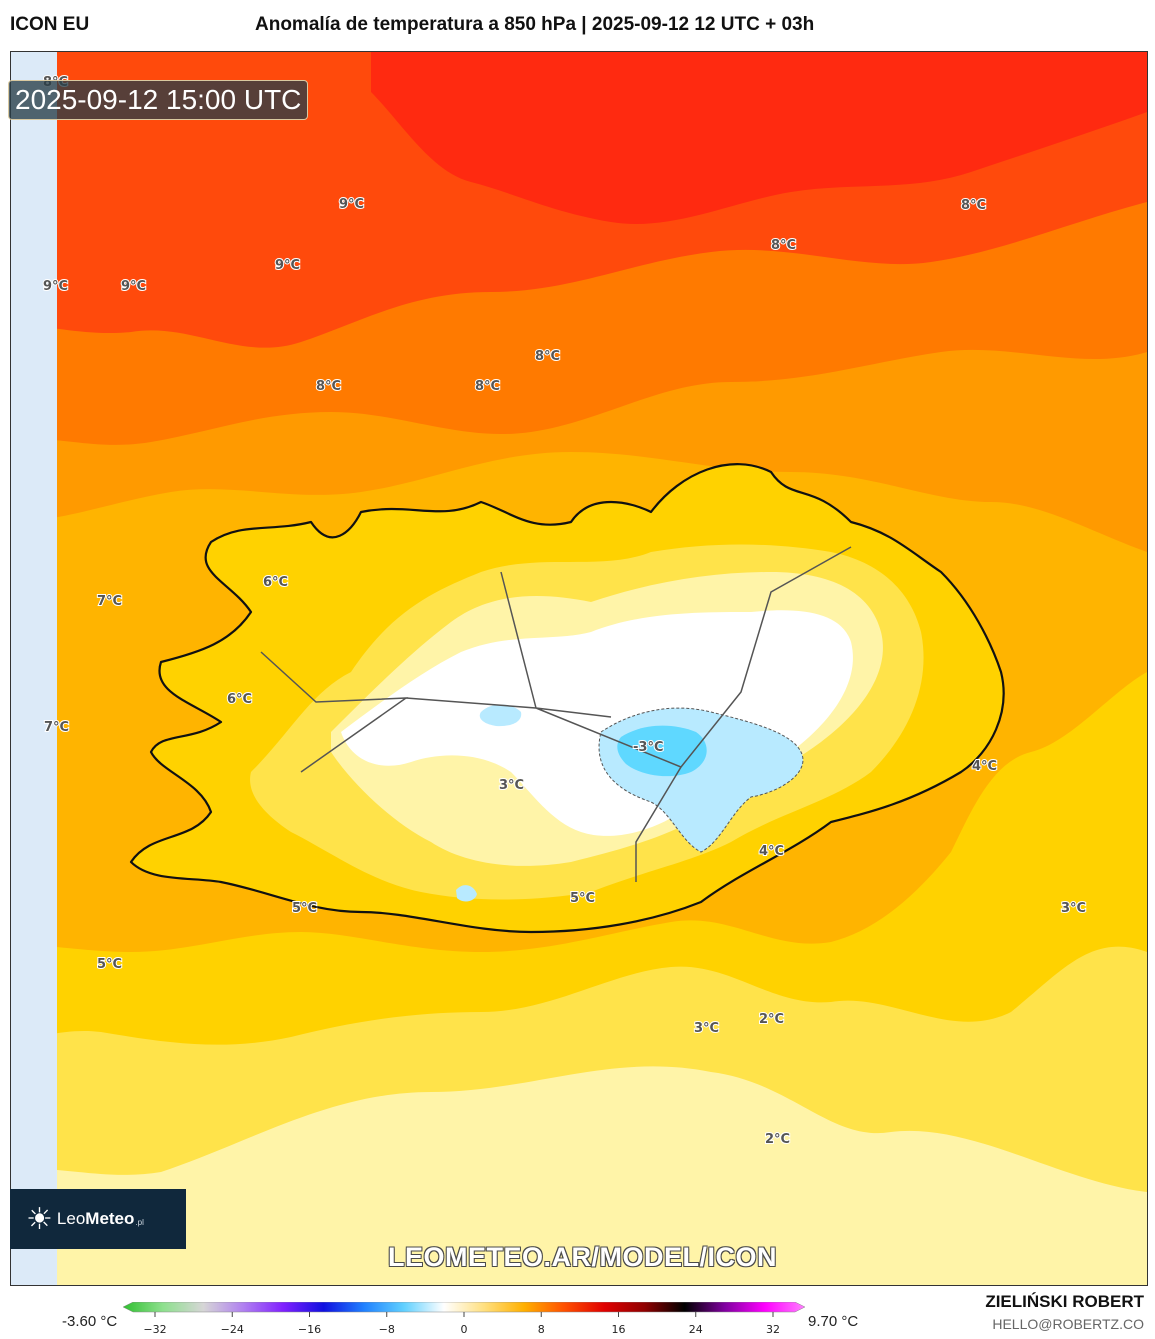 This screenshot has width=1155, height=1339. I want to click on colorbar-min-label: -3.60 °C, so click(90, 1321).